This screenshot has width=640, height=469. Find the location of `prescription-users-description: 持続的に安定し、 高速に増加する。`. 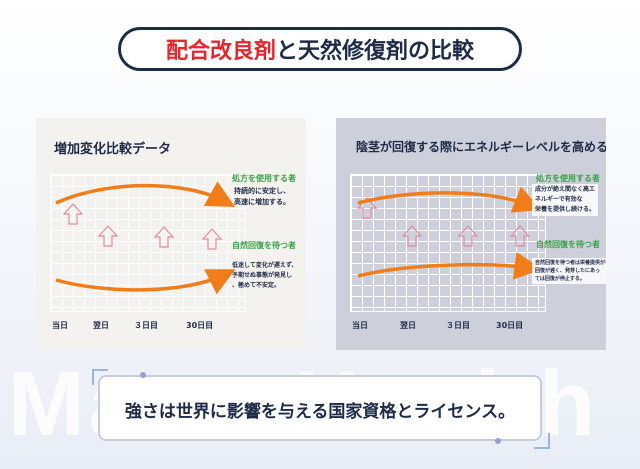

prescription-users-description: 持続的に安定し、 高速に増加する。 is located at coordinates (262, 196).